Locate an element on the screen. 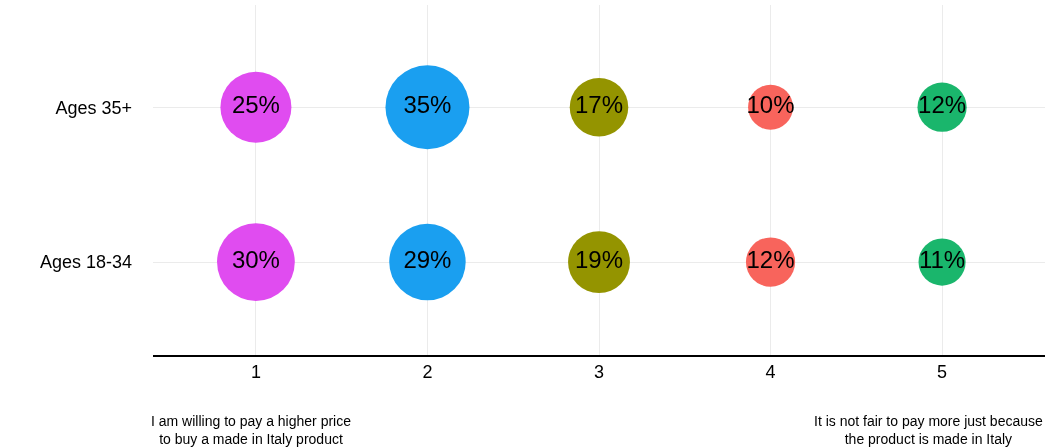 The width and height of the screenshot is (1055, 447). data-label: 35% is located at coordinates (427, 105).